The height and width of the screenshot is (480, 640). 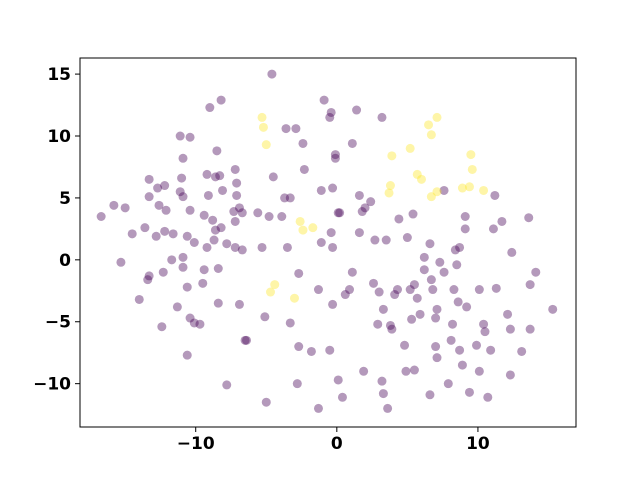 What do you see at coordinates (52, 385) in the screenshot?
I see `y-tick-label: −10` at bounding box center [52, 385].